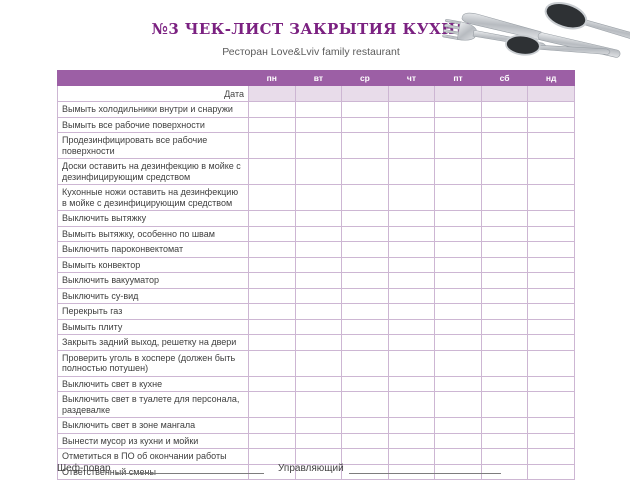 Image resolution: width=630 pixels, height=480 pixels. What do you see at coordinates (318, 93) in the screenshot?
I see `date-cell-вт` at bounding box center [318, 93].